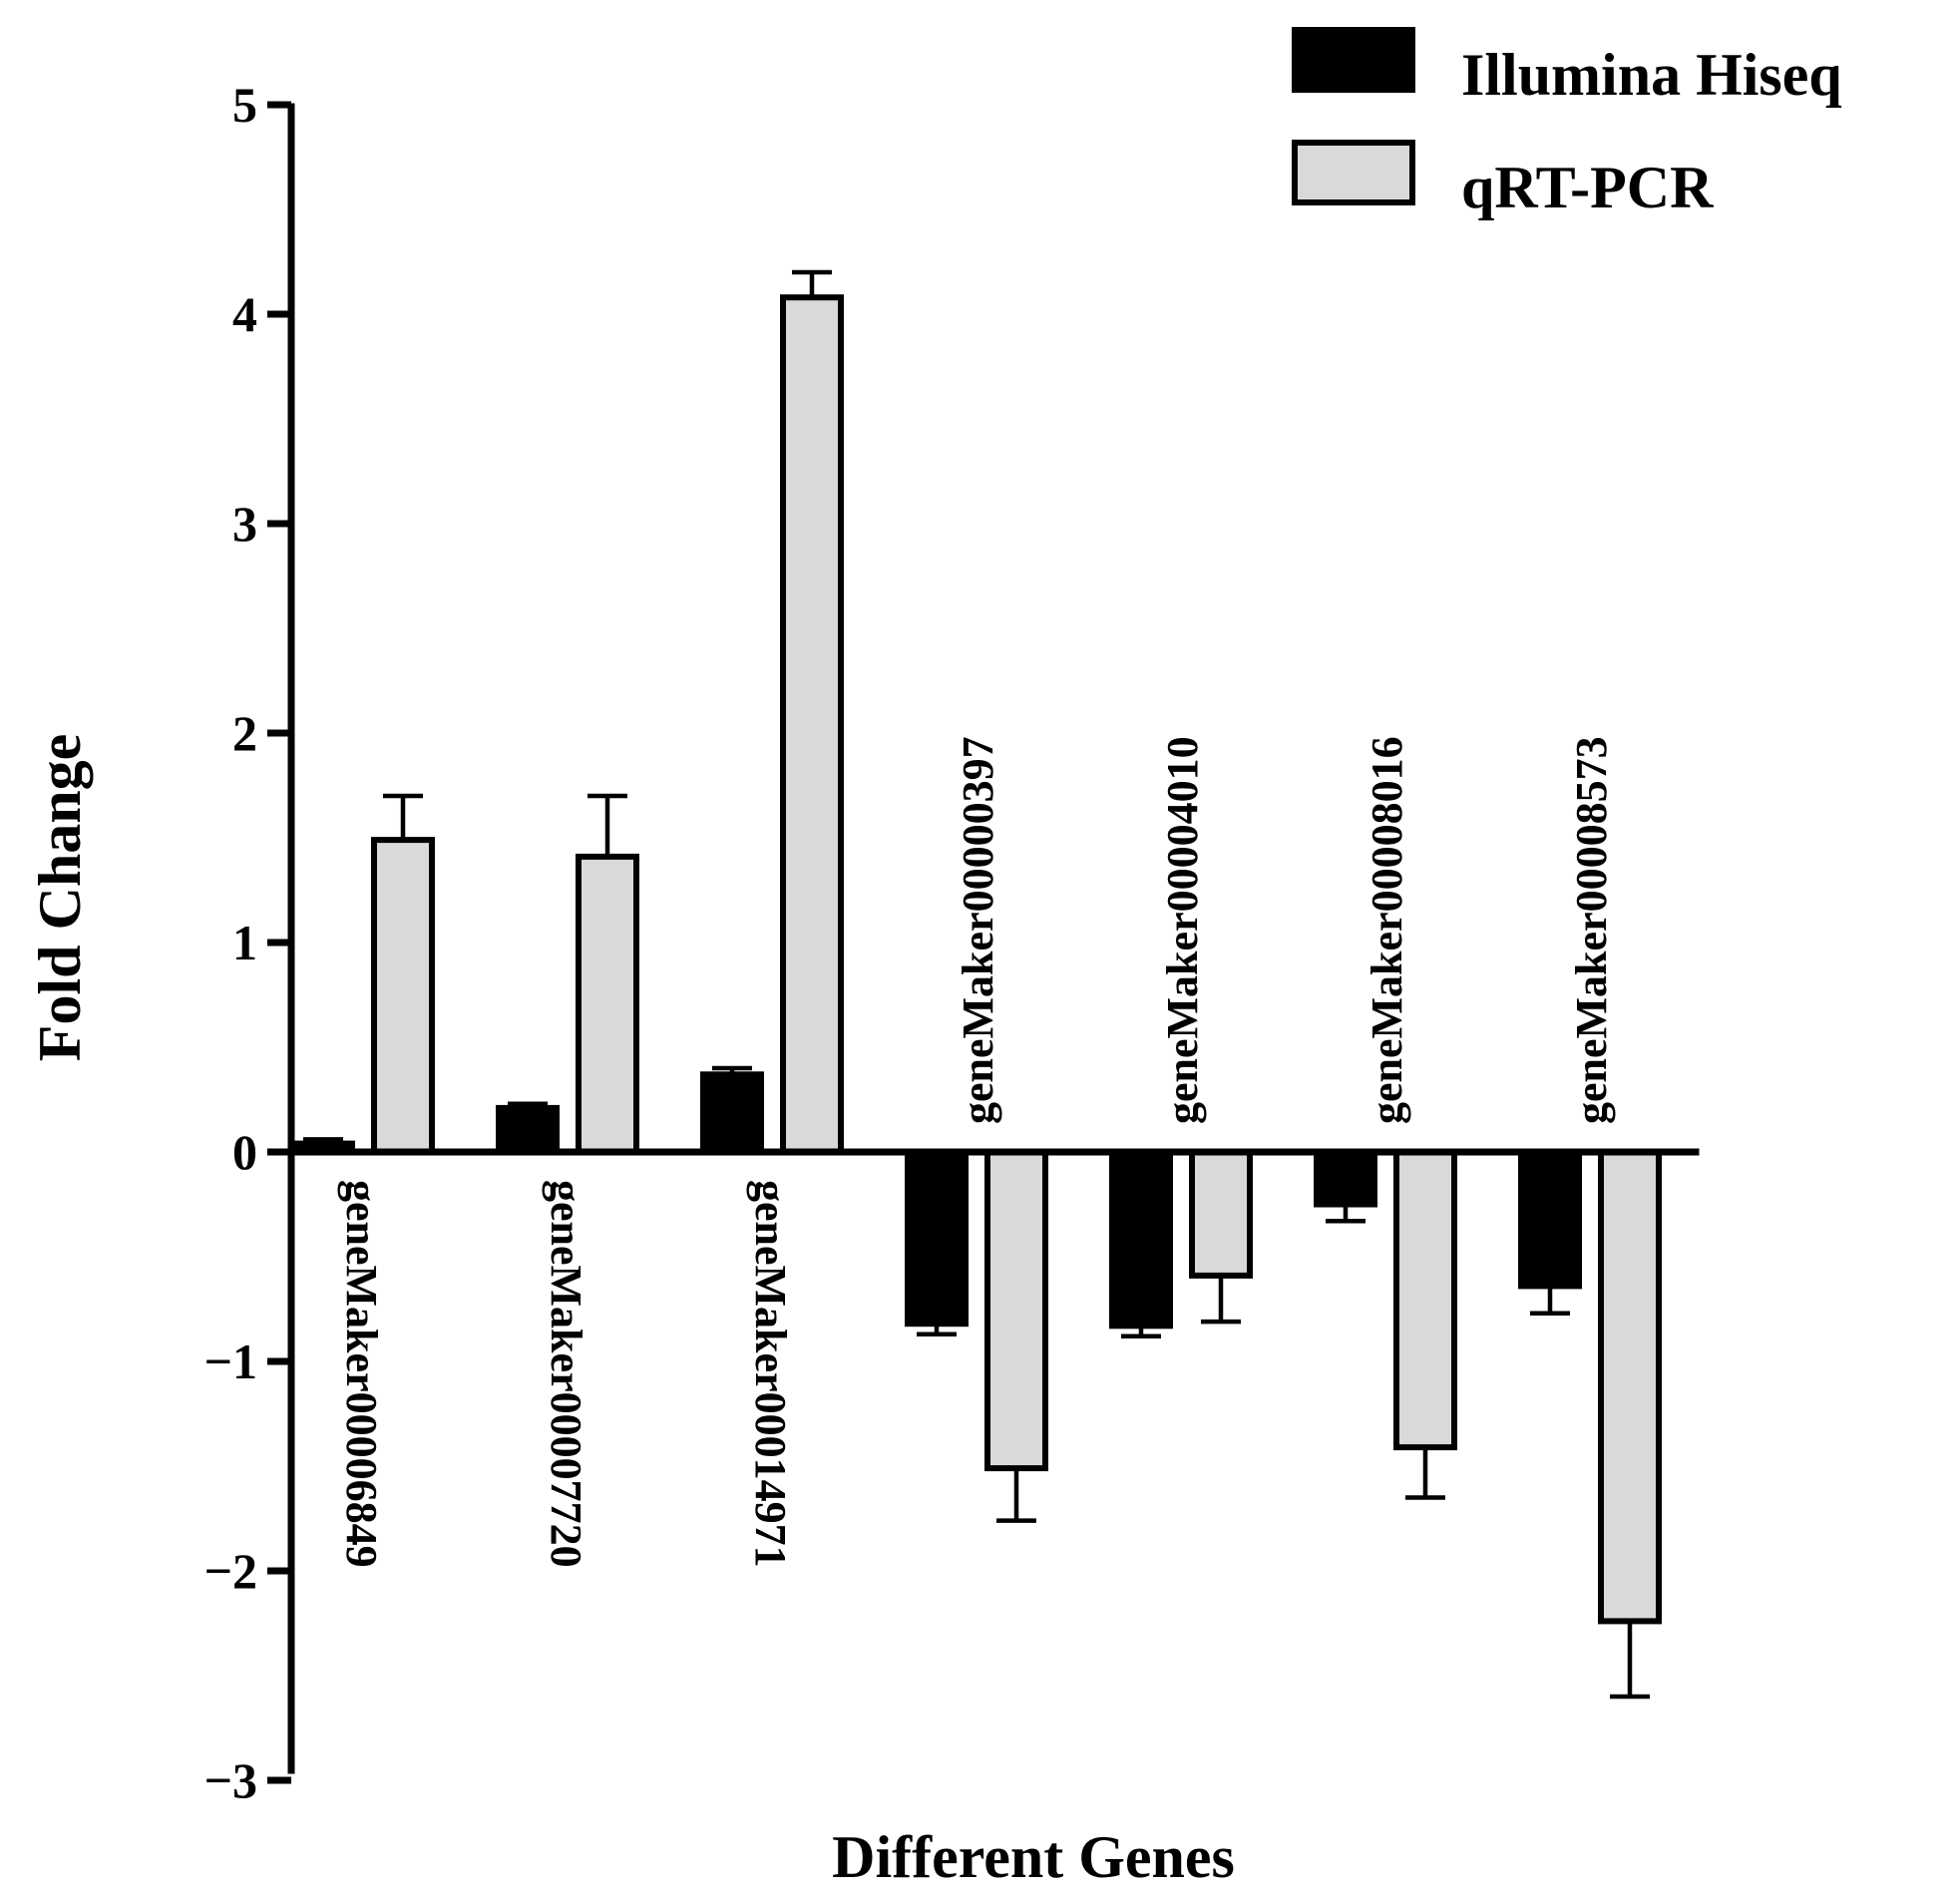 The height and width of the screenshot is (1904, 1953). I want to click on category-label: geneMaker00014971, so click(770, 1374).